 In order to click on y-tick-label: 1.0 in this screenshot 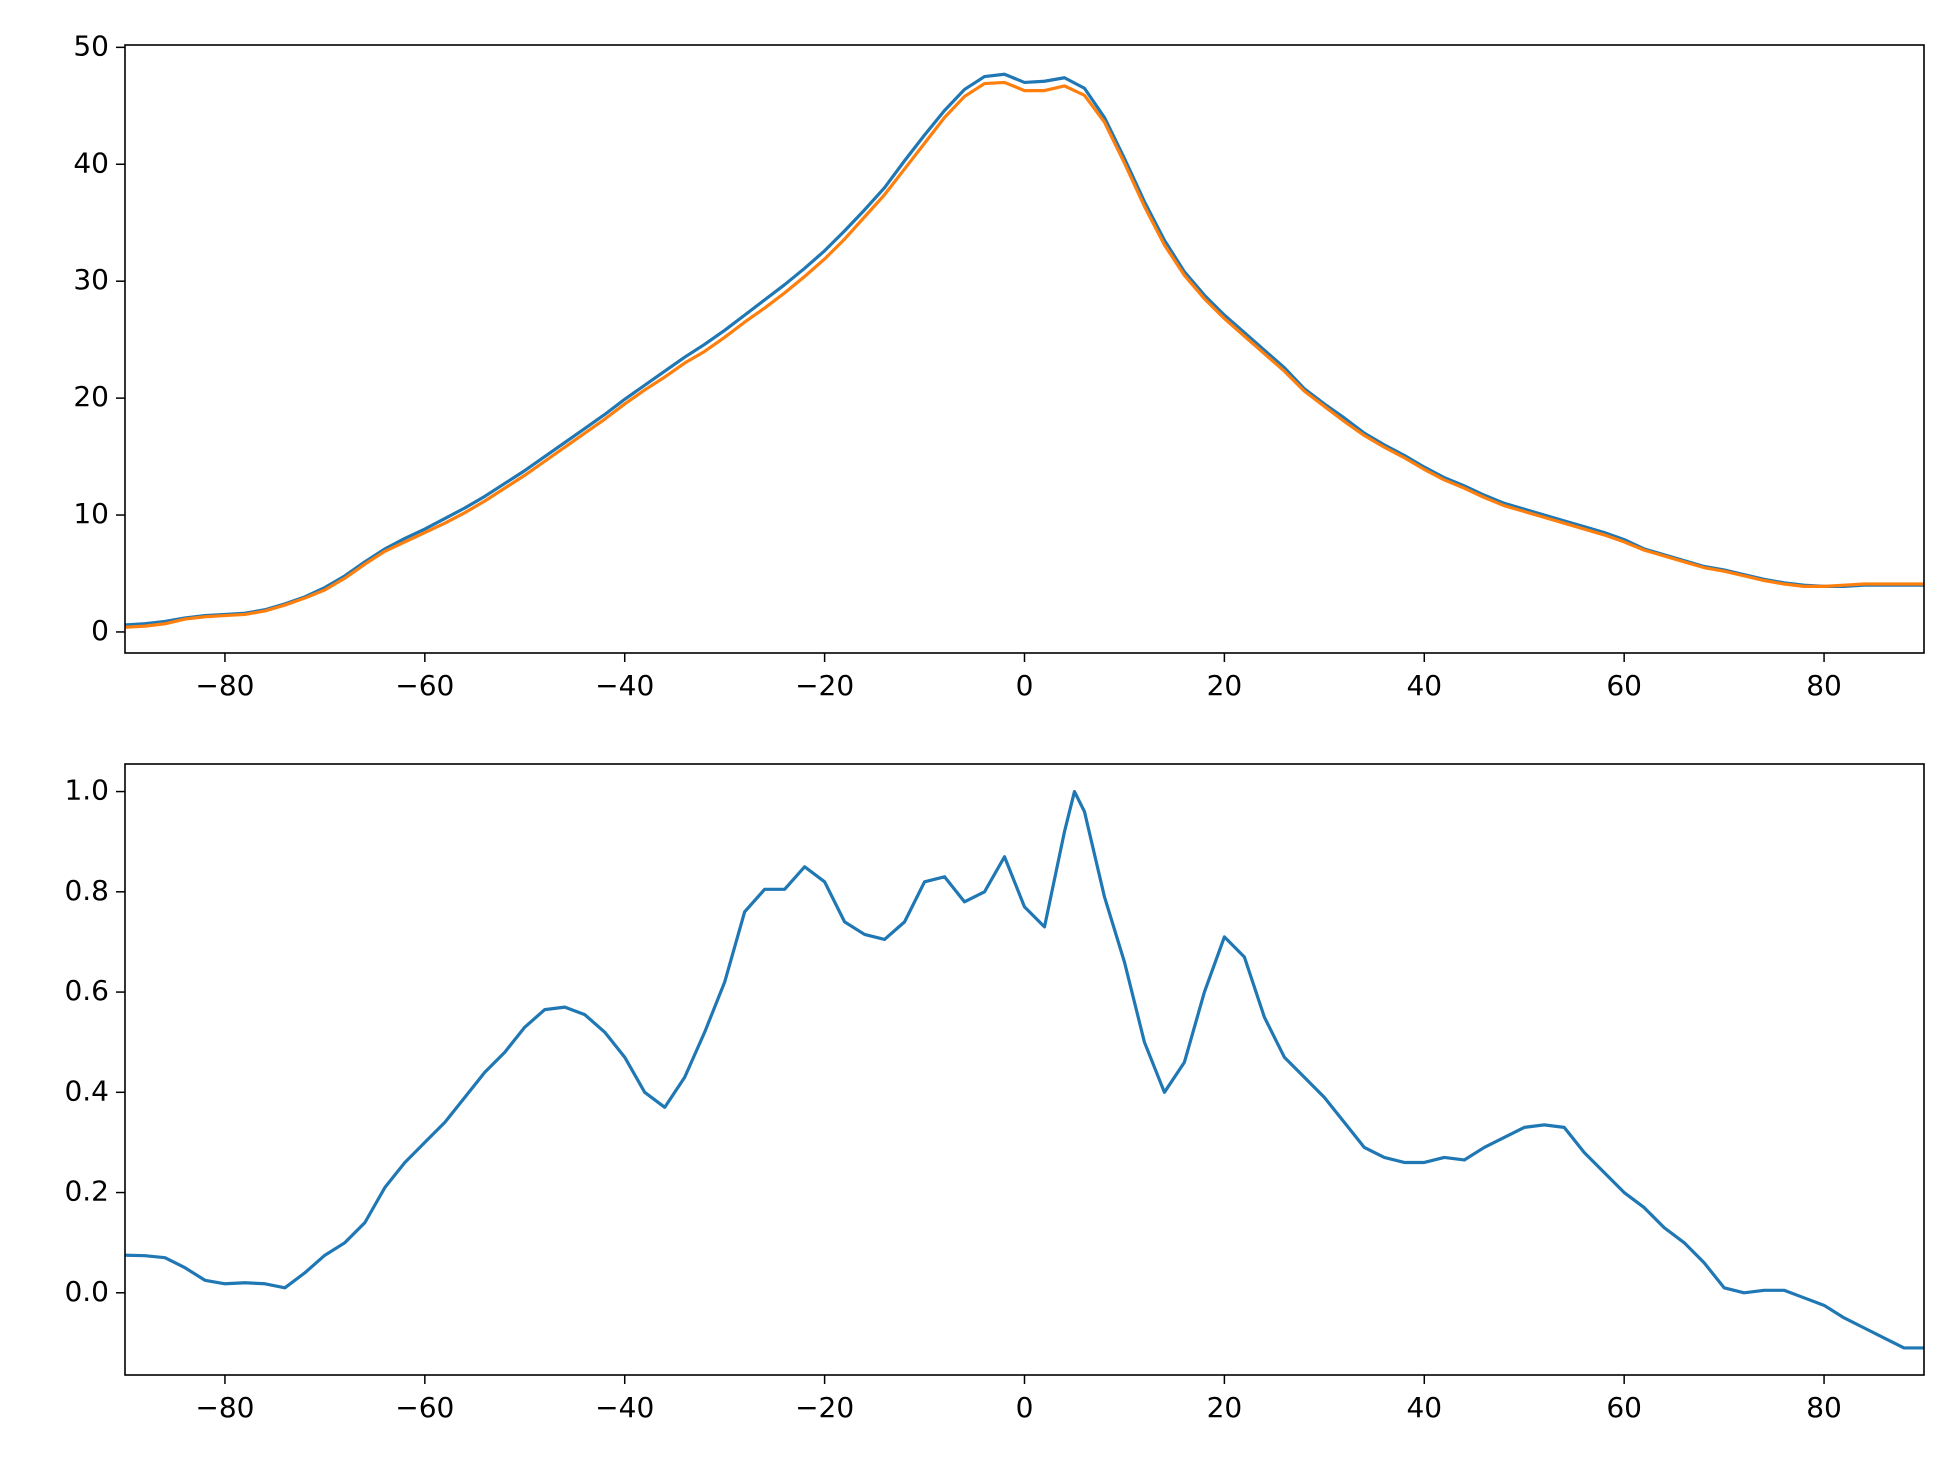, I will do `click(86, 790)`.